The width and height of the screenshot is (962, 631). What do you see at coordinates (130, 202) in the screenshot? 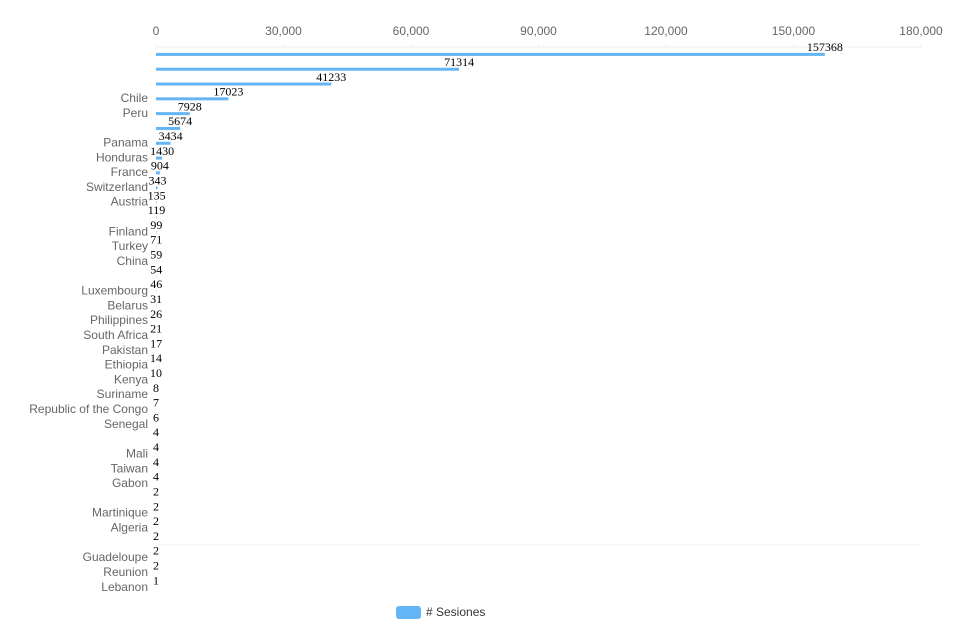
I see `y-tick-label: Austria` at bounding box center [130, 202].